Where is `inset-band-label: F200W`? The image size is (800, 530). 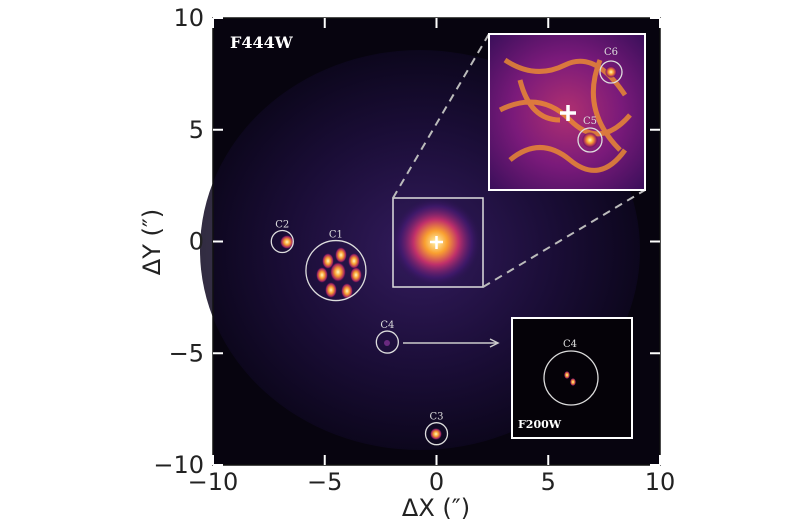 inset-band-label: F200W is located at coordinates (540, 424).